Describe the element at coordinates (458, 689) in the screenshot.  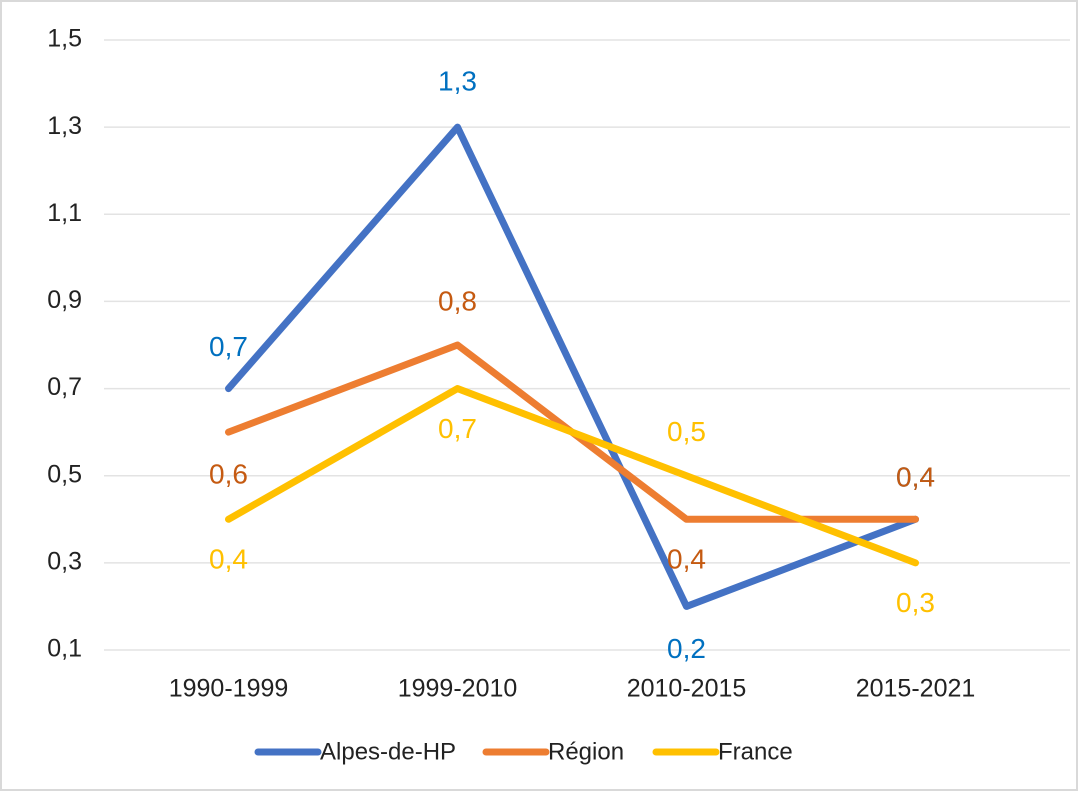
I see `x-tick-label: 1999-2010` at that location.